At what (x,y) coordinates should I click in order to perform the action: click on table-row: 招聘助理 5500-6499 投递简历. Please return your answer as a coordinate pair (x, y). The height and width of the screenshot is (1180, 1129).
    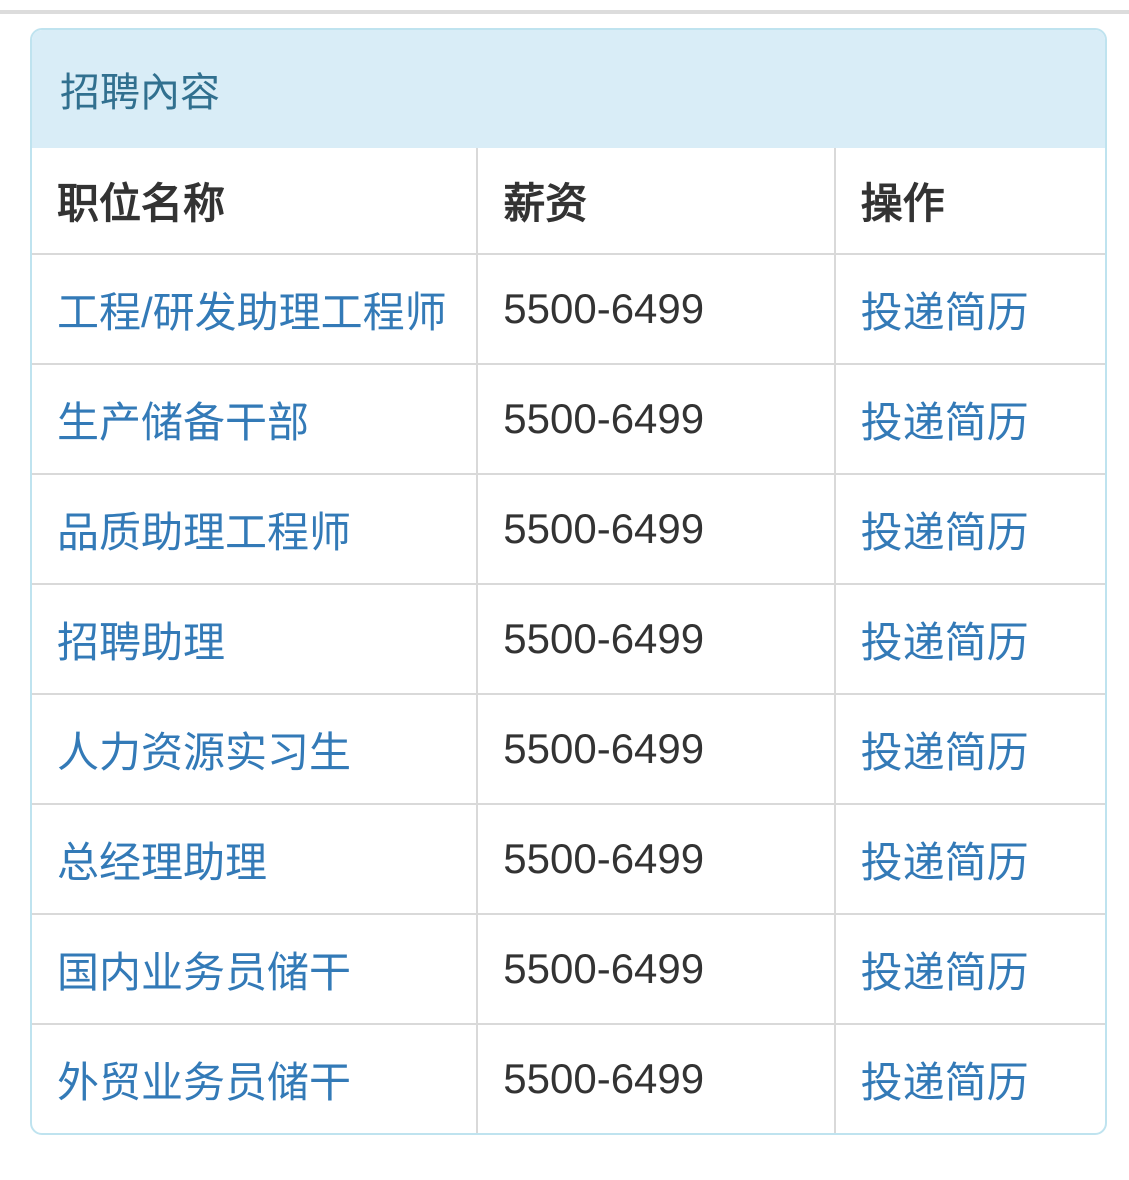
    Looking at the image, I should click on (568, 638).